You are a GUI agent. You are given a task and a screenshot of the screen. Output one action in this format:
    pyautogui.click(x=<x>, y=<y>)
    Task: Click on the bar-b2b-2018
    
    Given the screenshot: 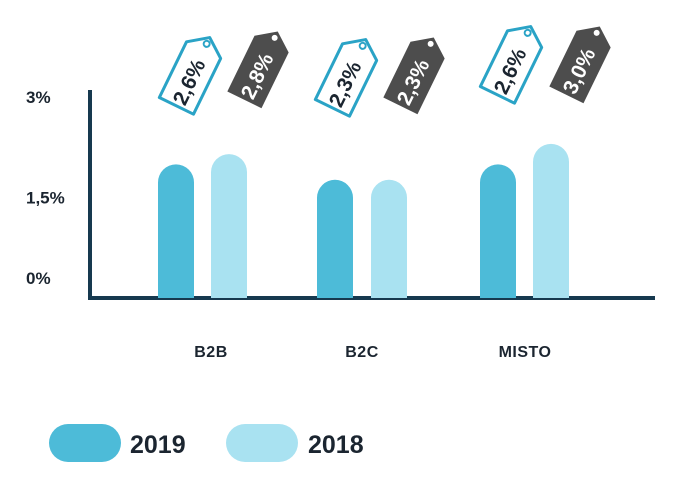 What is the action you would take?
    pyautogui.click(x=229, y=226)
    